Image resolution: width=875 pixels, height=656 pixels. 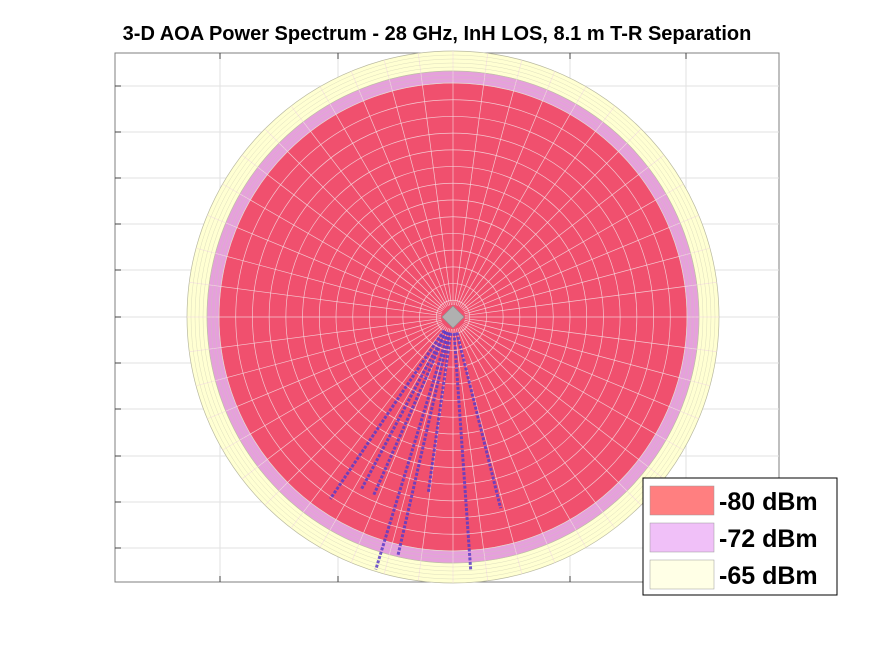 I want to click on legend: -80 dBm -72 dBm -65 dBm, so click(x=740, y=536).